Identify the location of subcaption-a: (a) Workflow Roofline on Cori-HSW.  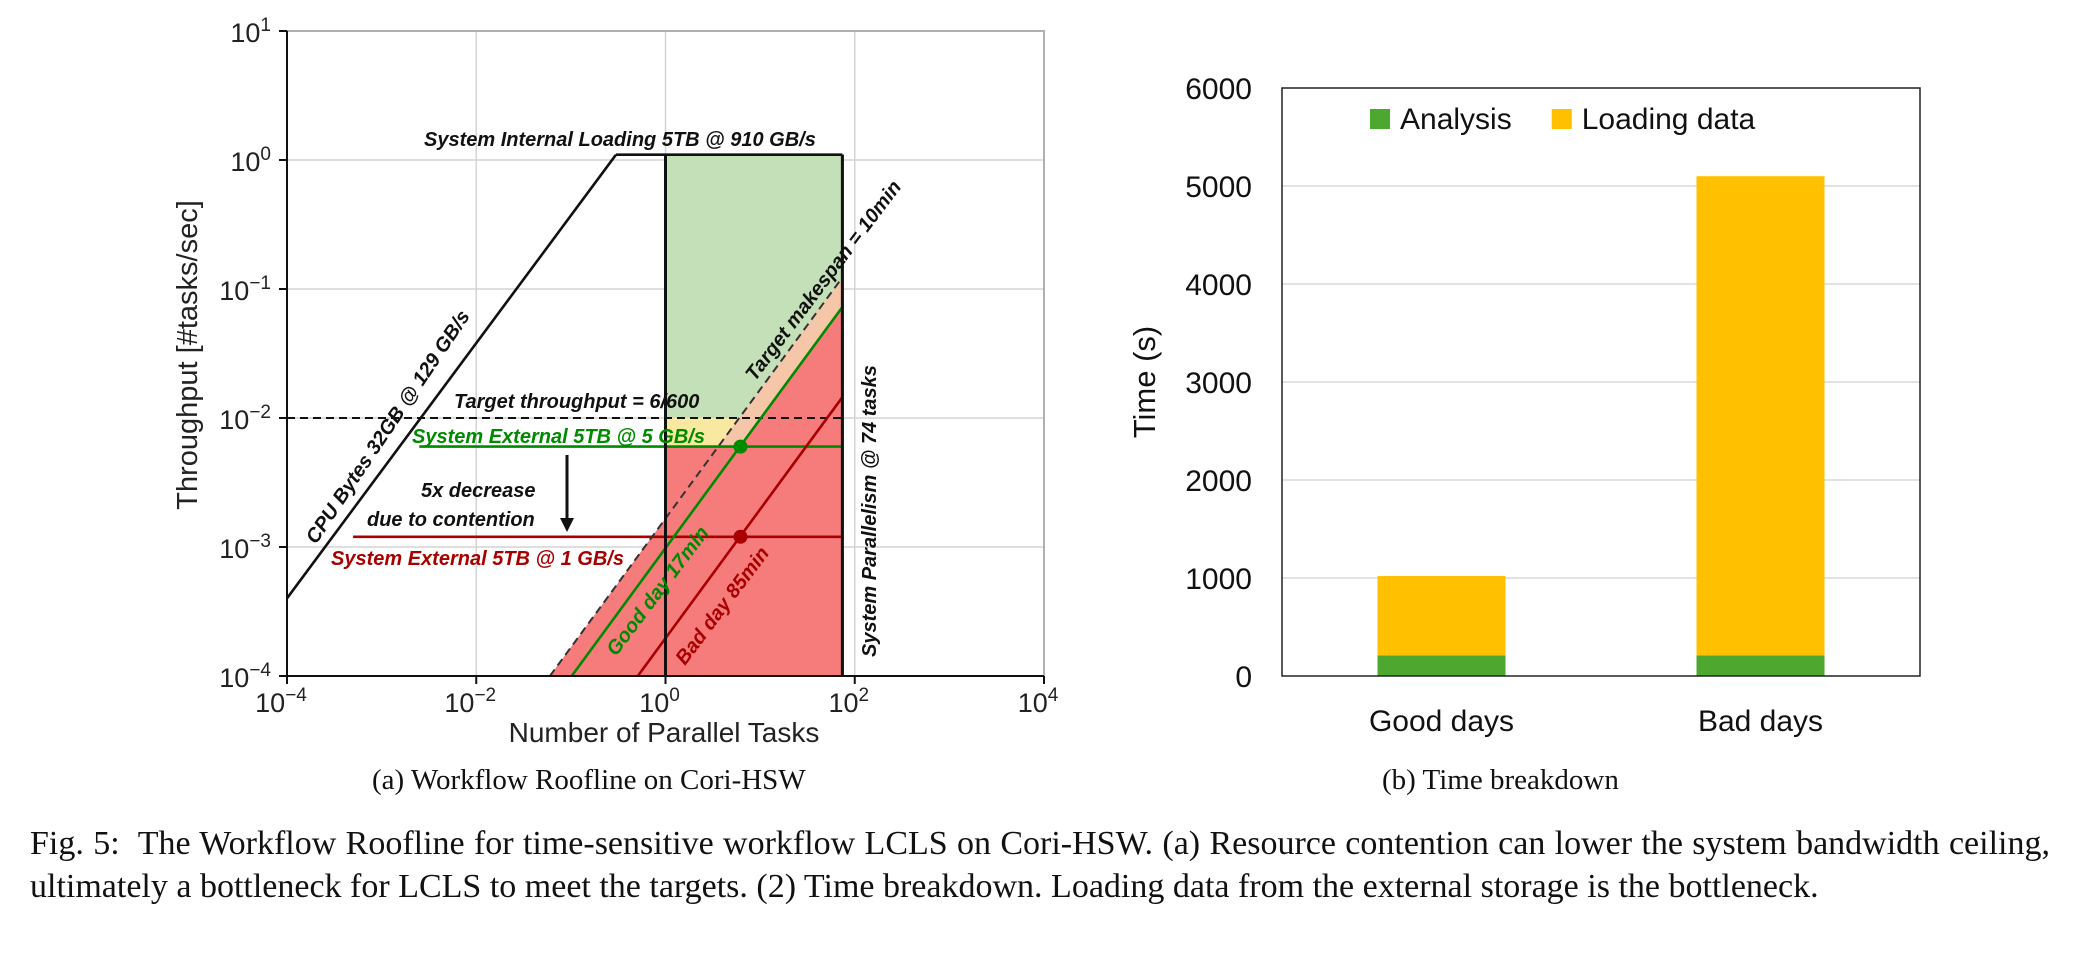
(589, 780).